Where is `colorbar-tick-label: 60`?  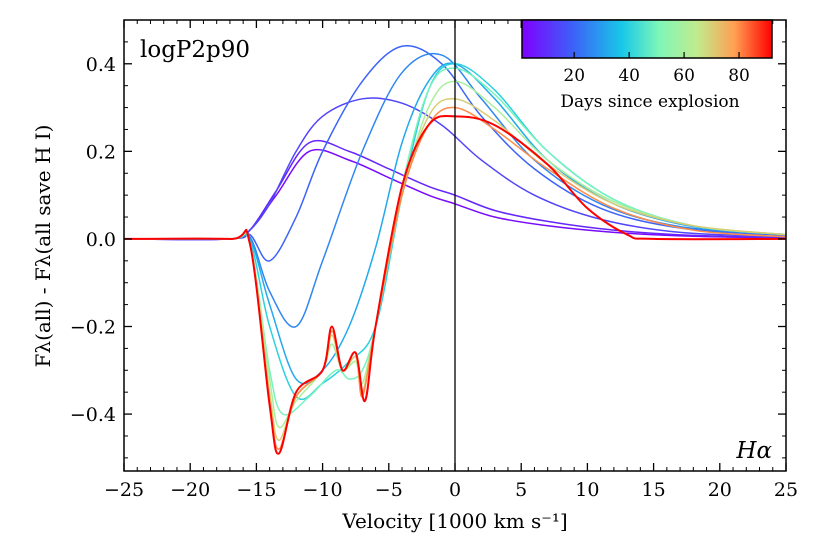
colorbar-tick-label: 60 is located at coordinates (684, 76).